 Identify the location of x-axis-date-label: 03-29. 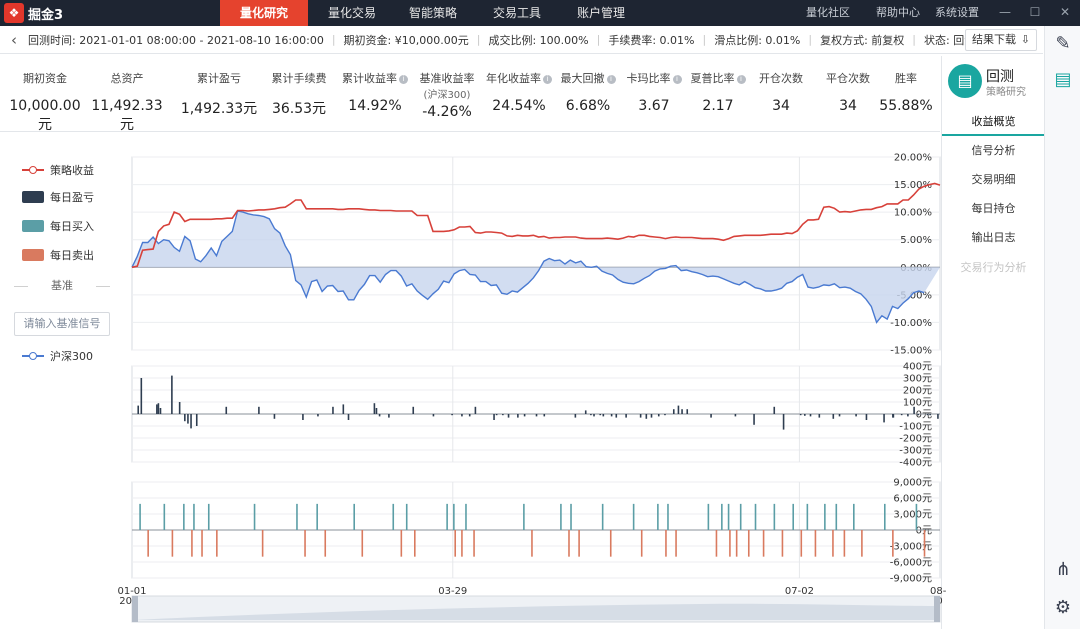
(452, 591).